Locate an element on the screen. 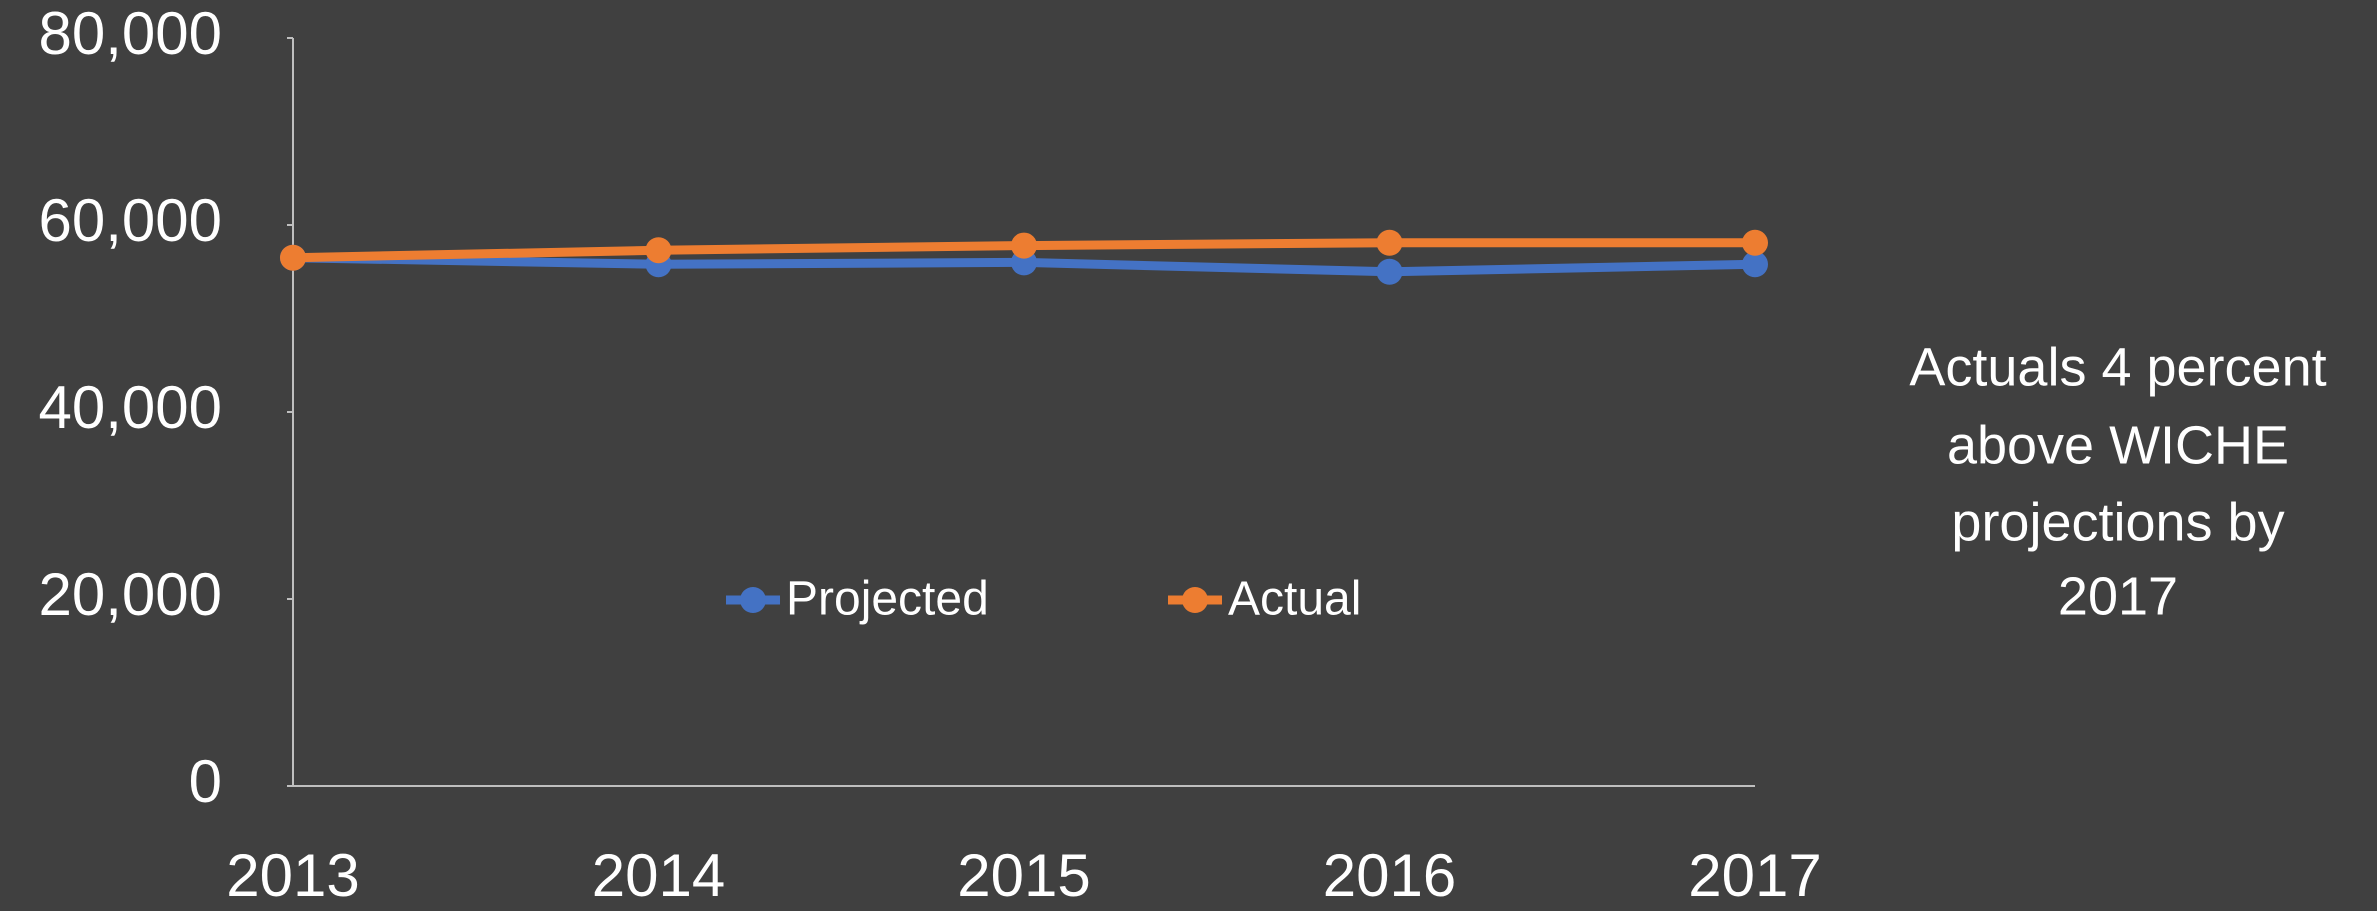  x-tick-label: 2015 is located at coordinates (1023, 875).